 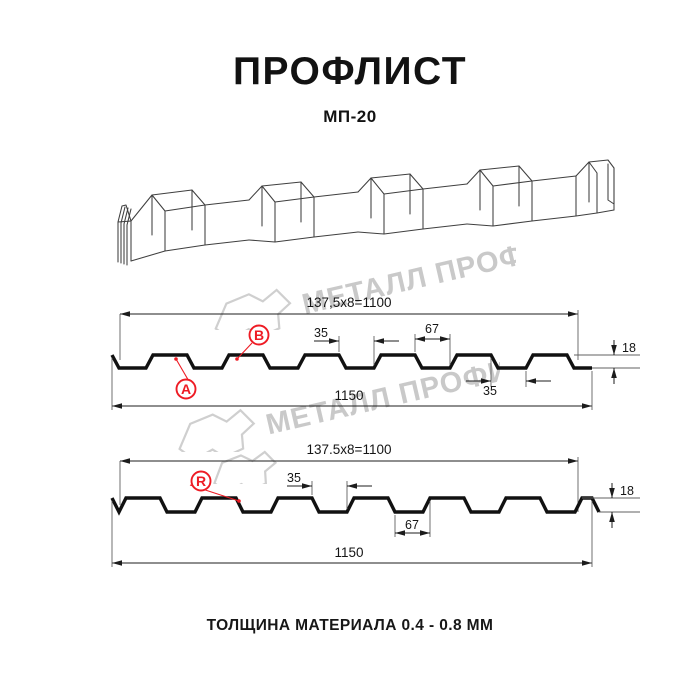 What do you see at coordinates (350, 625) in the screenshot?
I see `thickness-caption: ТОЛЩИНА МАТЕРИАЛА 0.4 - 0.8 ММ` at bounding box center [350, 625].